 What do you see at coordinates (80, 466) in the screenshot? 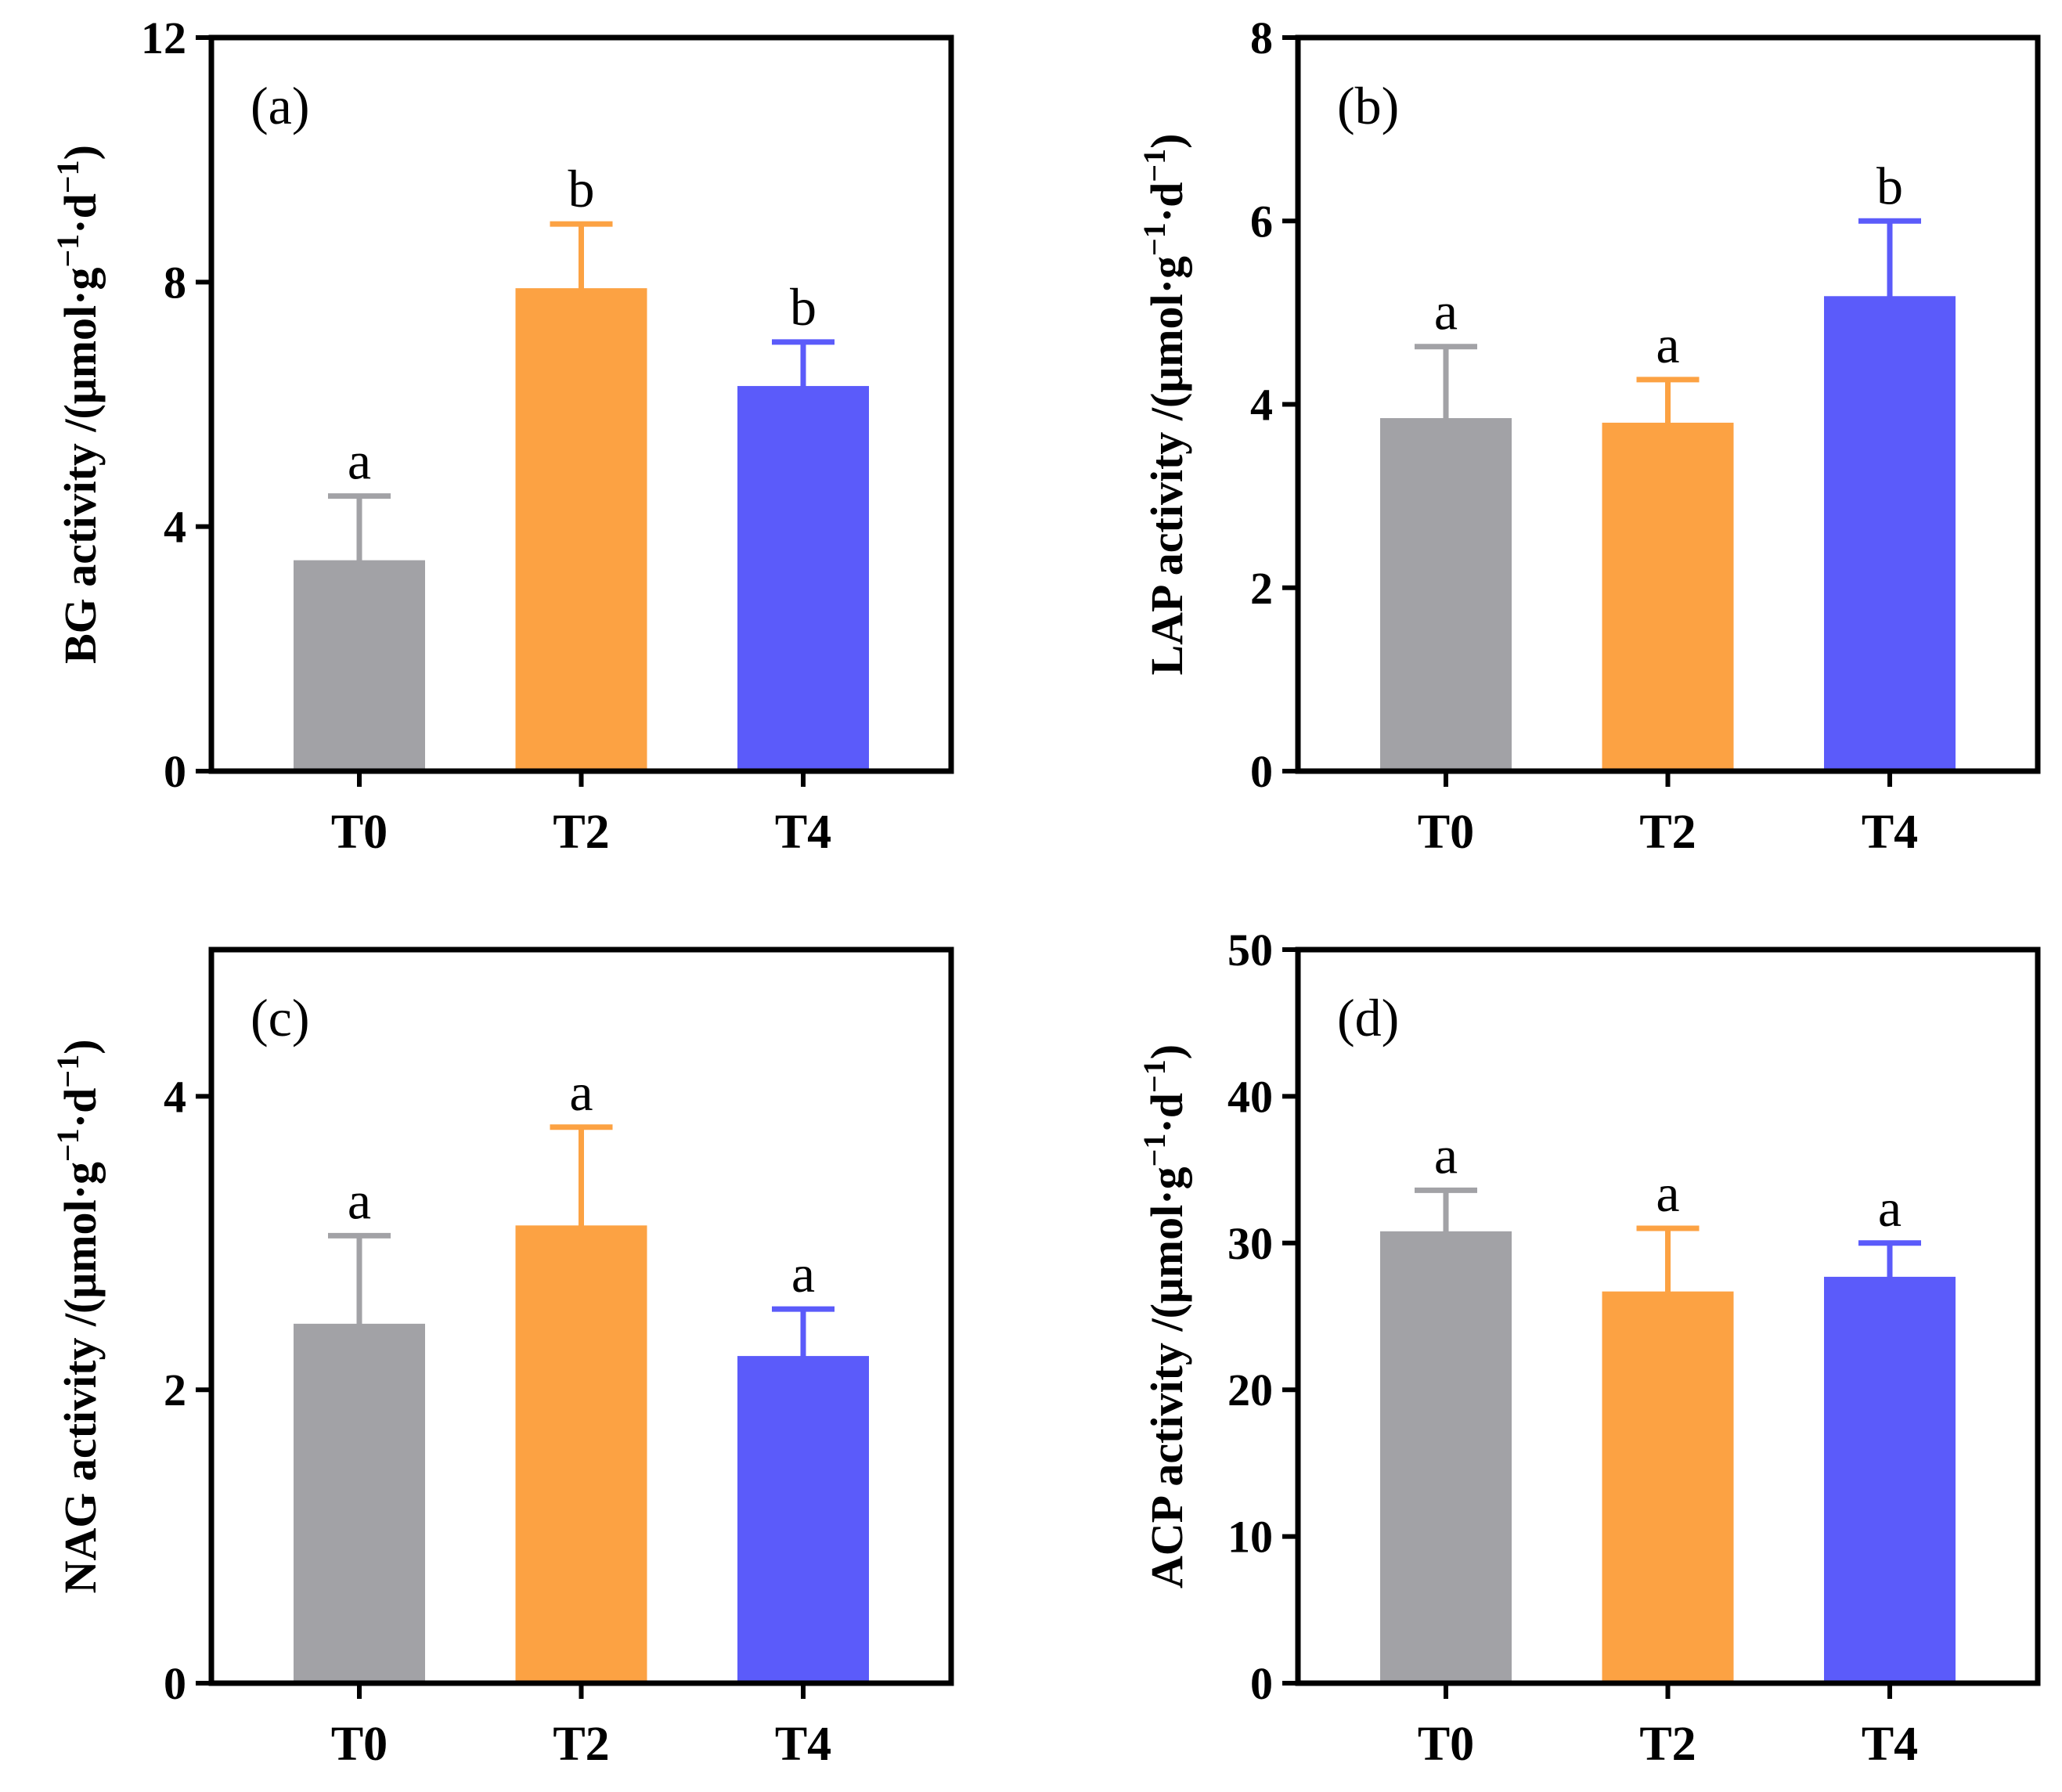
I see `y-axis-label-text: BG activity /(μmol·g` at bounding box center [80, 466].